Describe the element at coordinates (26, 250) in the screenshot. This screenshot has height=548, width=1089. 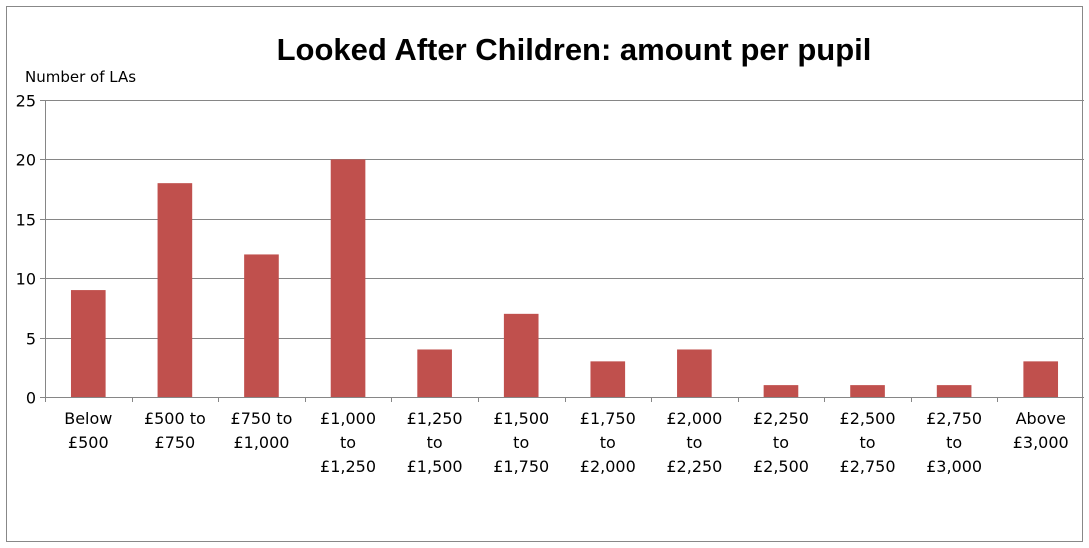
I see `y-tick-labels: 0 5 10 15 20 25` at that location.